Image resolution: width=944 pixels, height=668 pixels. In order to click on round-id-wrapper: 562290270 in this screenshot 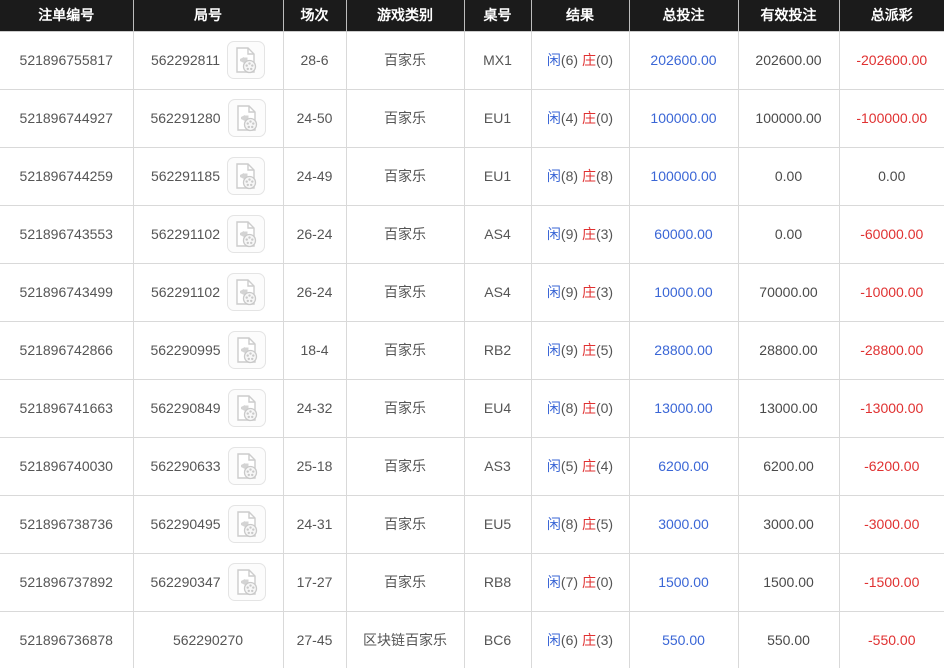, I will do `click(208, 640)`.